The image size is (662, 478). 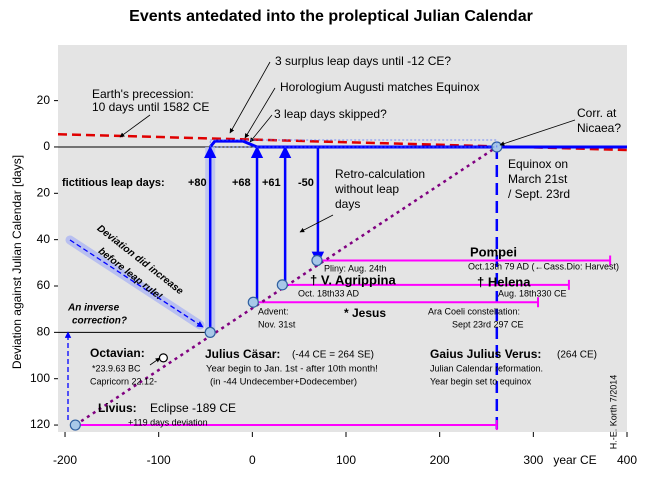 What do you see at coordinates (117, 408) in the screenshot?
I see `annotation: Livius:` at bounding box center [117, 408].